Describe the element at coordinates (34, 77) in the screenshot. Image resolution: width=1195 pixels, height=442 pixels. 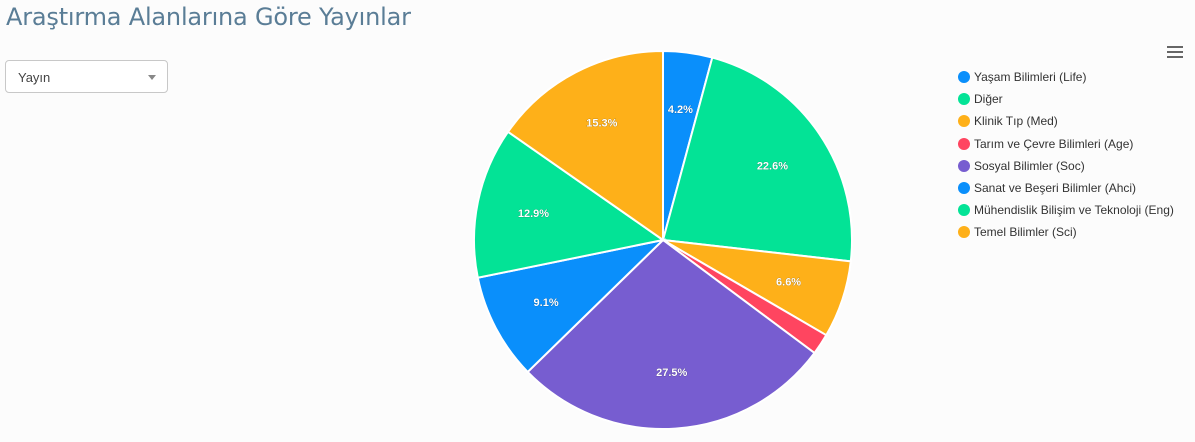
I see `metric-select-value: Yayın` at that location.